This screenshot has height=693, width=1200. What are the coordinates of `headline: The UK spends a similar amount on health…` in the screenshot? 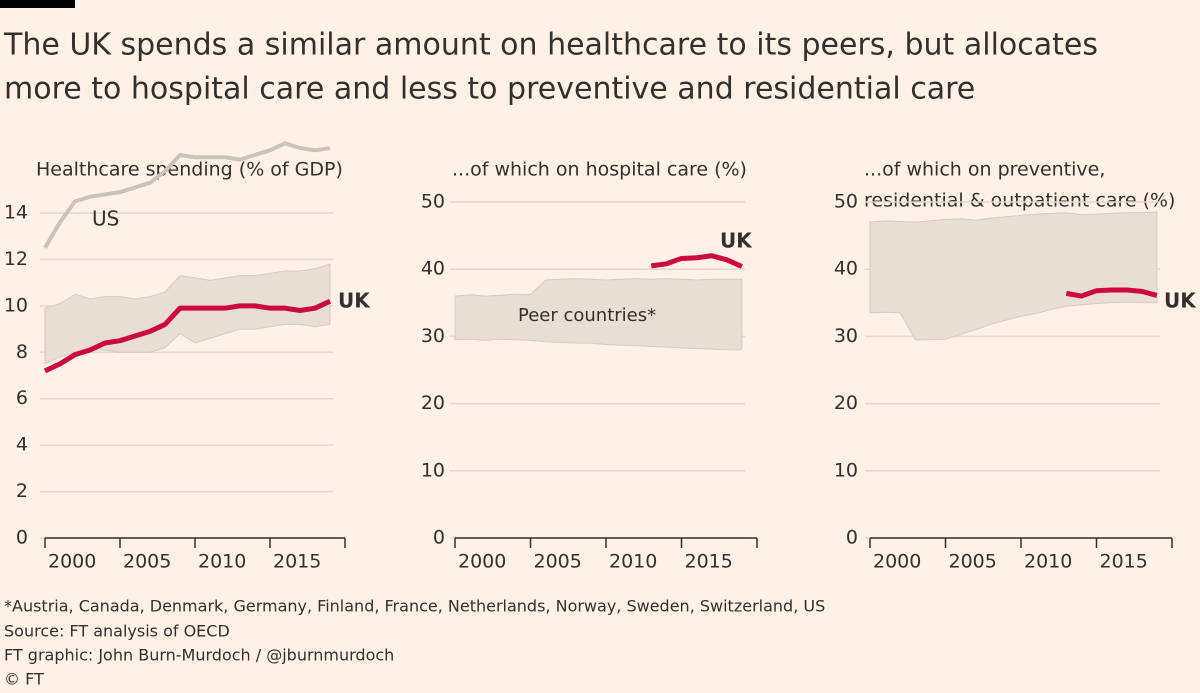 It's located at (550, 45).